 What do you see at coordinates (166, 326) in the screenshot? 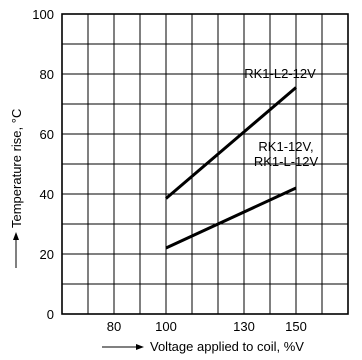
I see `x-tick-label: 100` at bounding box center [166, 326].